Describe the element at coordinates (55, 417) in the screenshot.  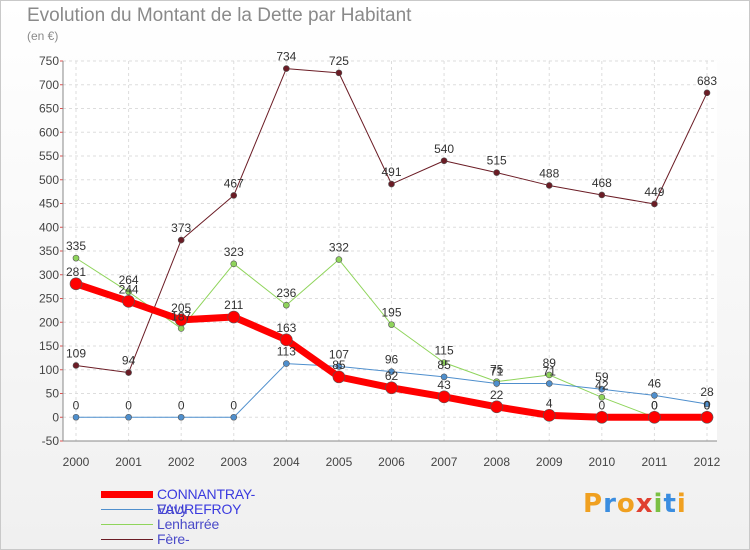
I see `y-tick-label: 0` at that location.